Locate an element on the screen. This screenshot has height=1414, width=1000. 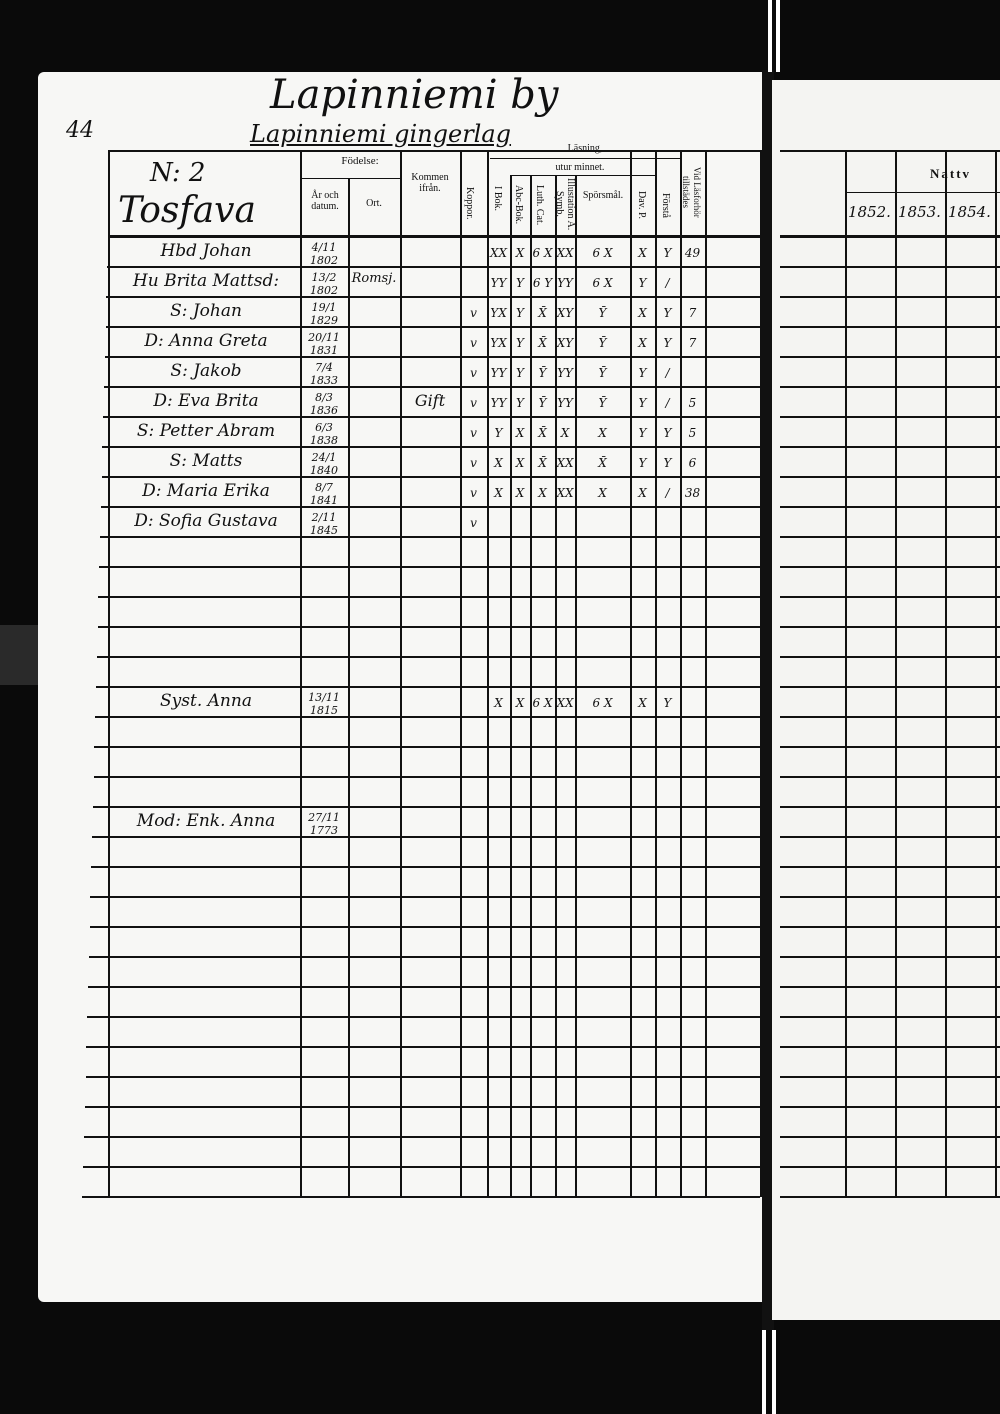
person-name: Hbd Johan is located at coordinates (206, 251).